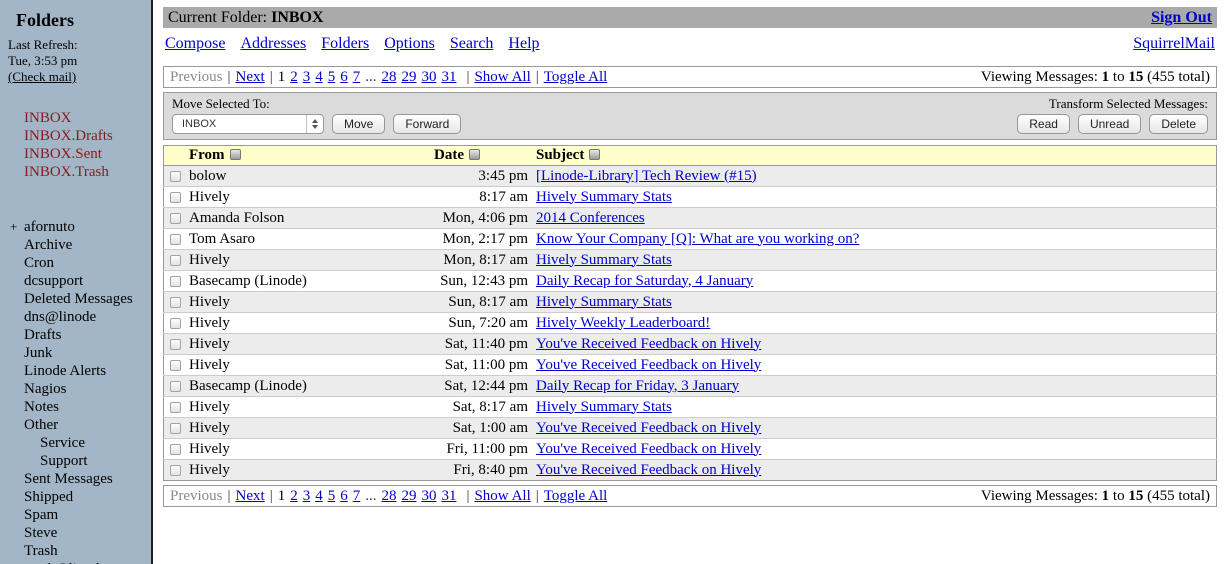  I want to click on sidebar-folder: Steve, so click(41, 533).